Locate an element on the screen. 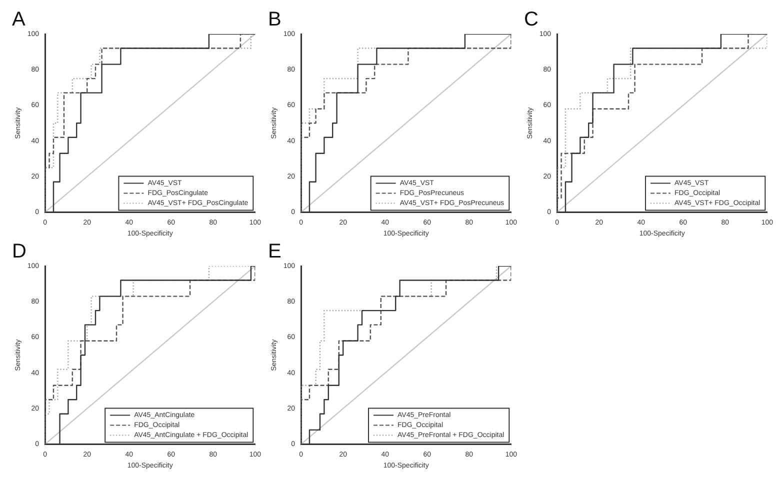 This screenshot has width=784, height=478. chart-title: B is located at coordinates (275, 19).